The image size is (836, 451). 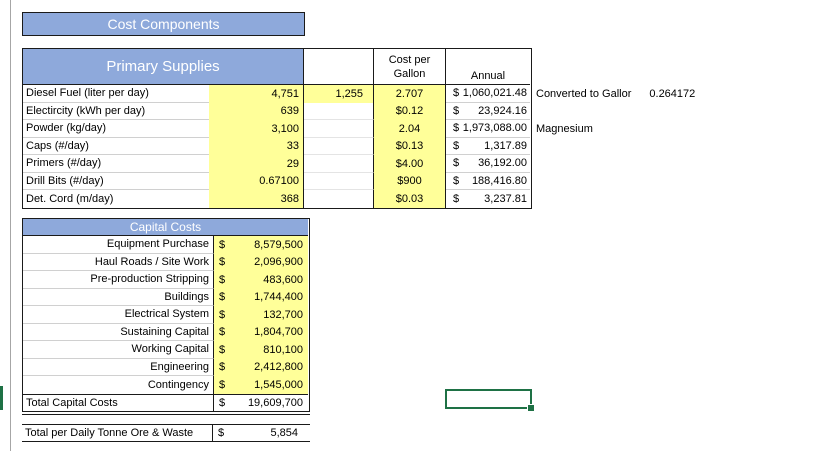 I want to click on capital-row-label: Equipment Purchase, so click(x=118, y=245).